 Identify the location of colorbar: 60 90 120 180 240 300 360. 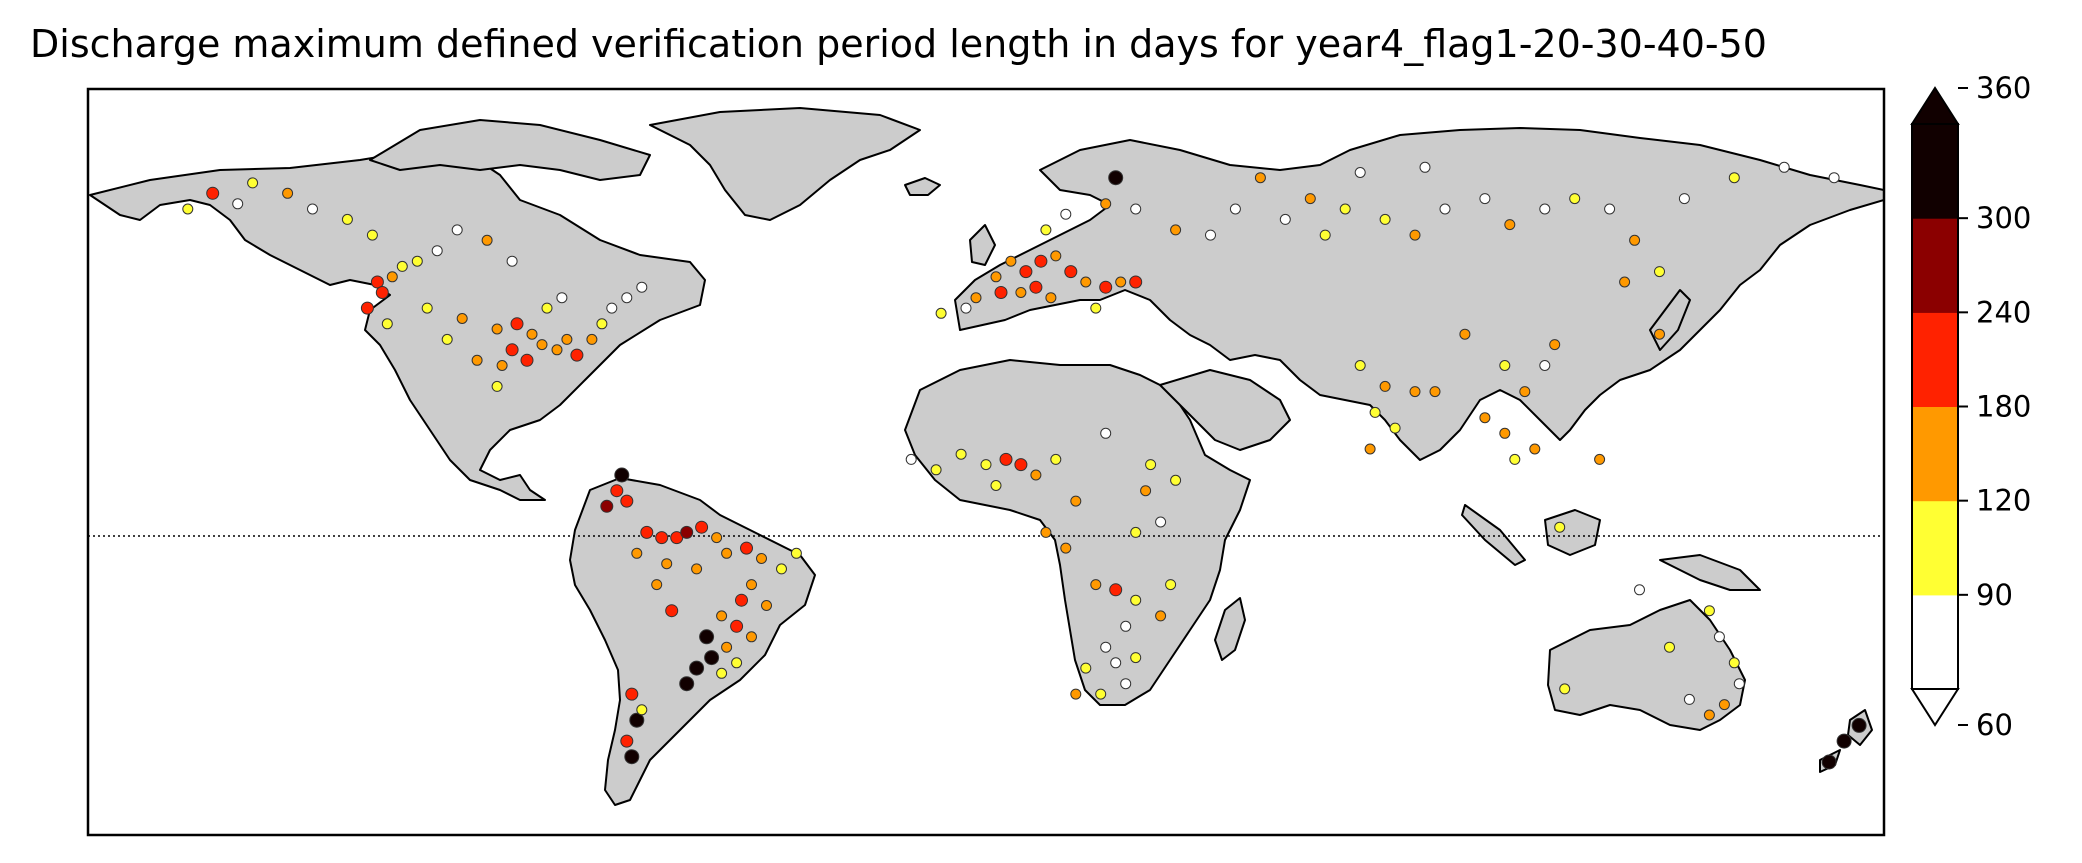
(1970, 406).